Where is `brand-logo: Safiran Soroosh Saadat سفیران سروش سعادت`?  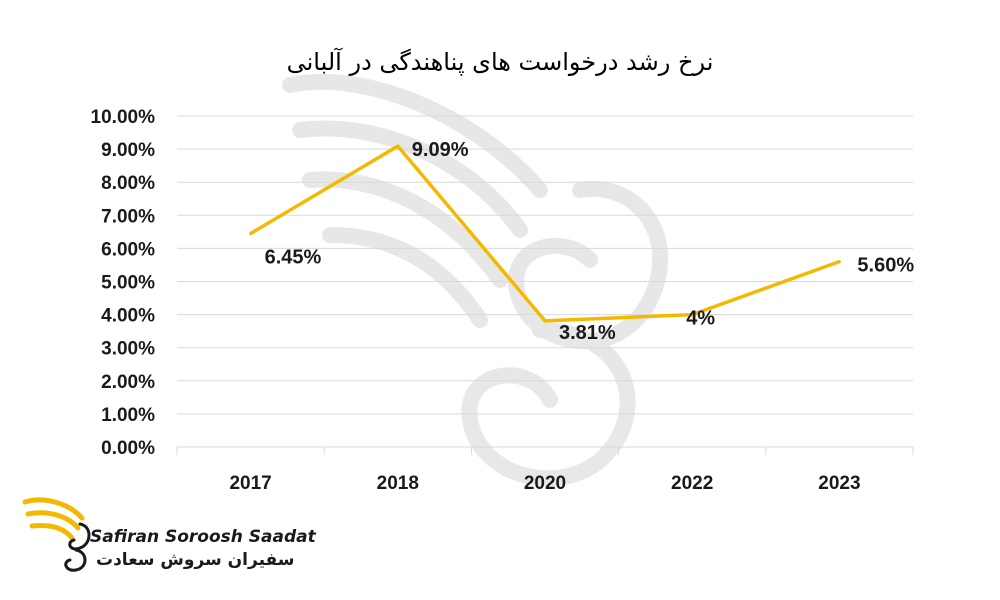
brand-logo: Safiran Soroosh Saadat سفیران سروش سعادت is located at coordinates (170, 539).